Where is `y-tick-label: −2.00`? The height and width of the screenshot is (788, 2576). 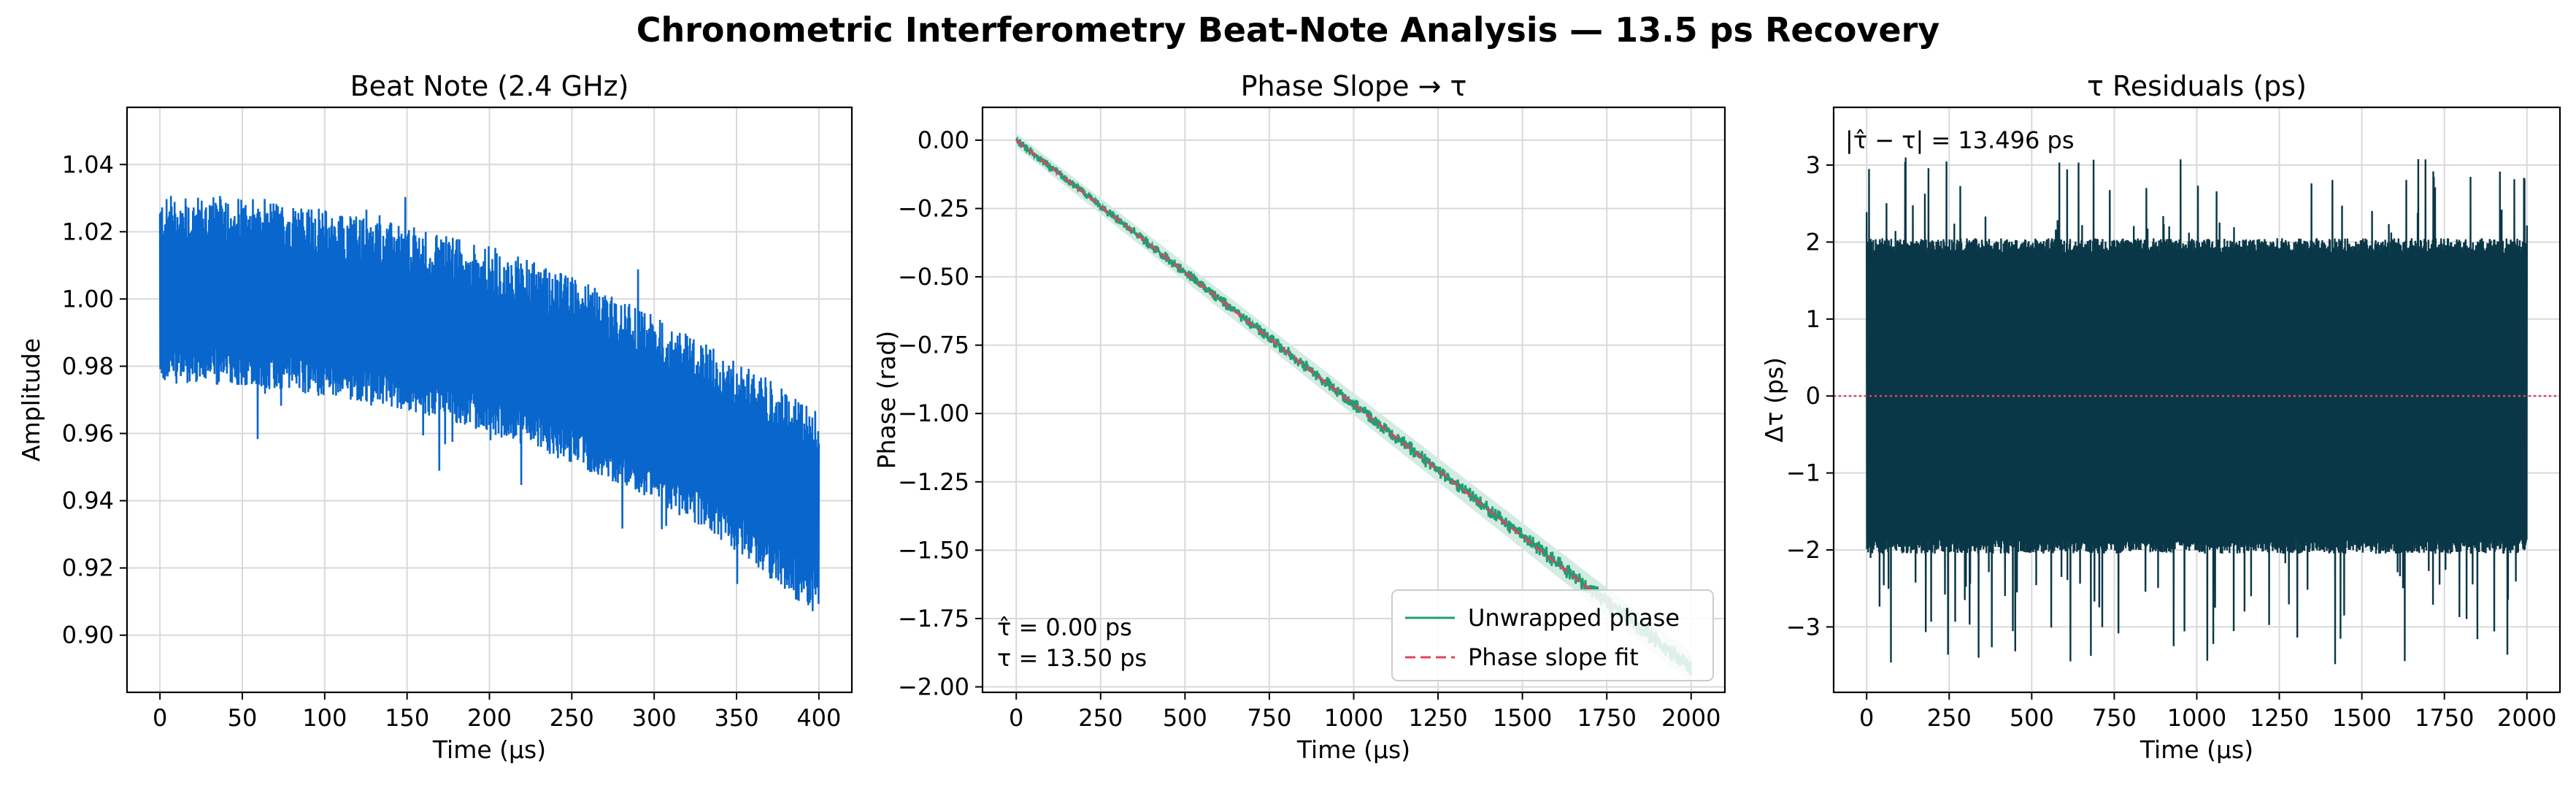
y-tick-label: −2.00 is located at coordinates (933, 687).